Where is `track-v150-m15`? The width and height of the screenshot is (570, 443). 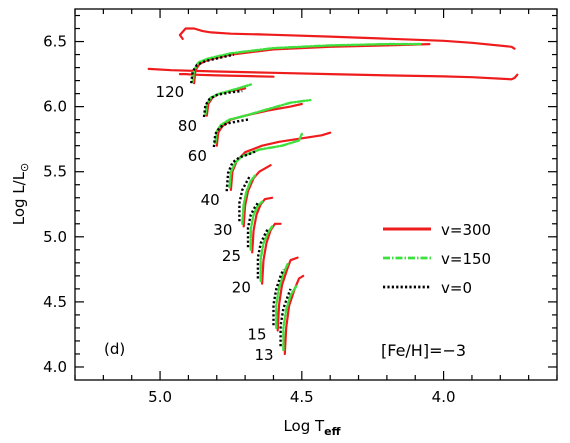
track-v150-m15 is located at coordinates (282, 296).